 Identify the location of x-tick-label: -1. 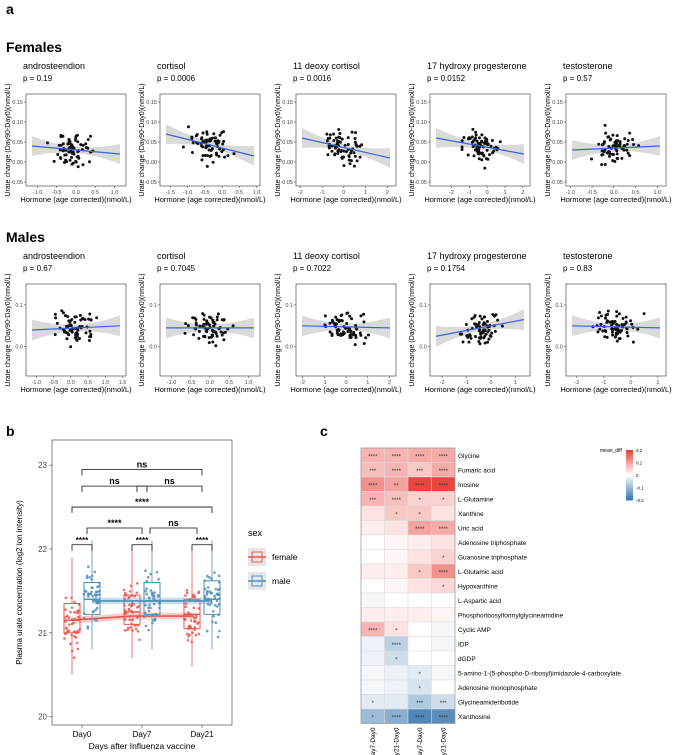
(603, 383).